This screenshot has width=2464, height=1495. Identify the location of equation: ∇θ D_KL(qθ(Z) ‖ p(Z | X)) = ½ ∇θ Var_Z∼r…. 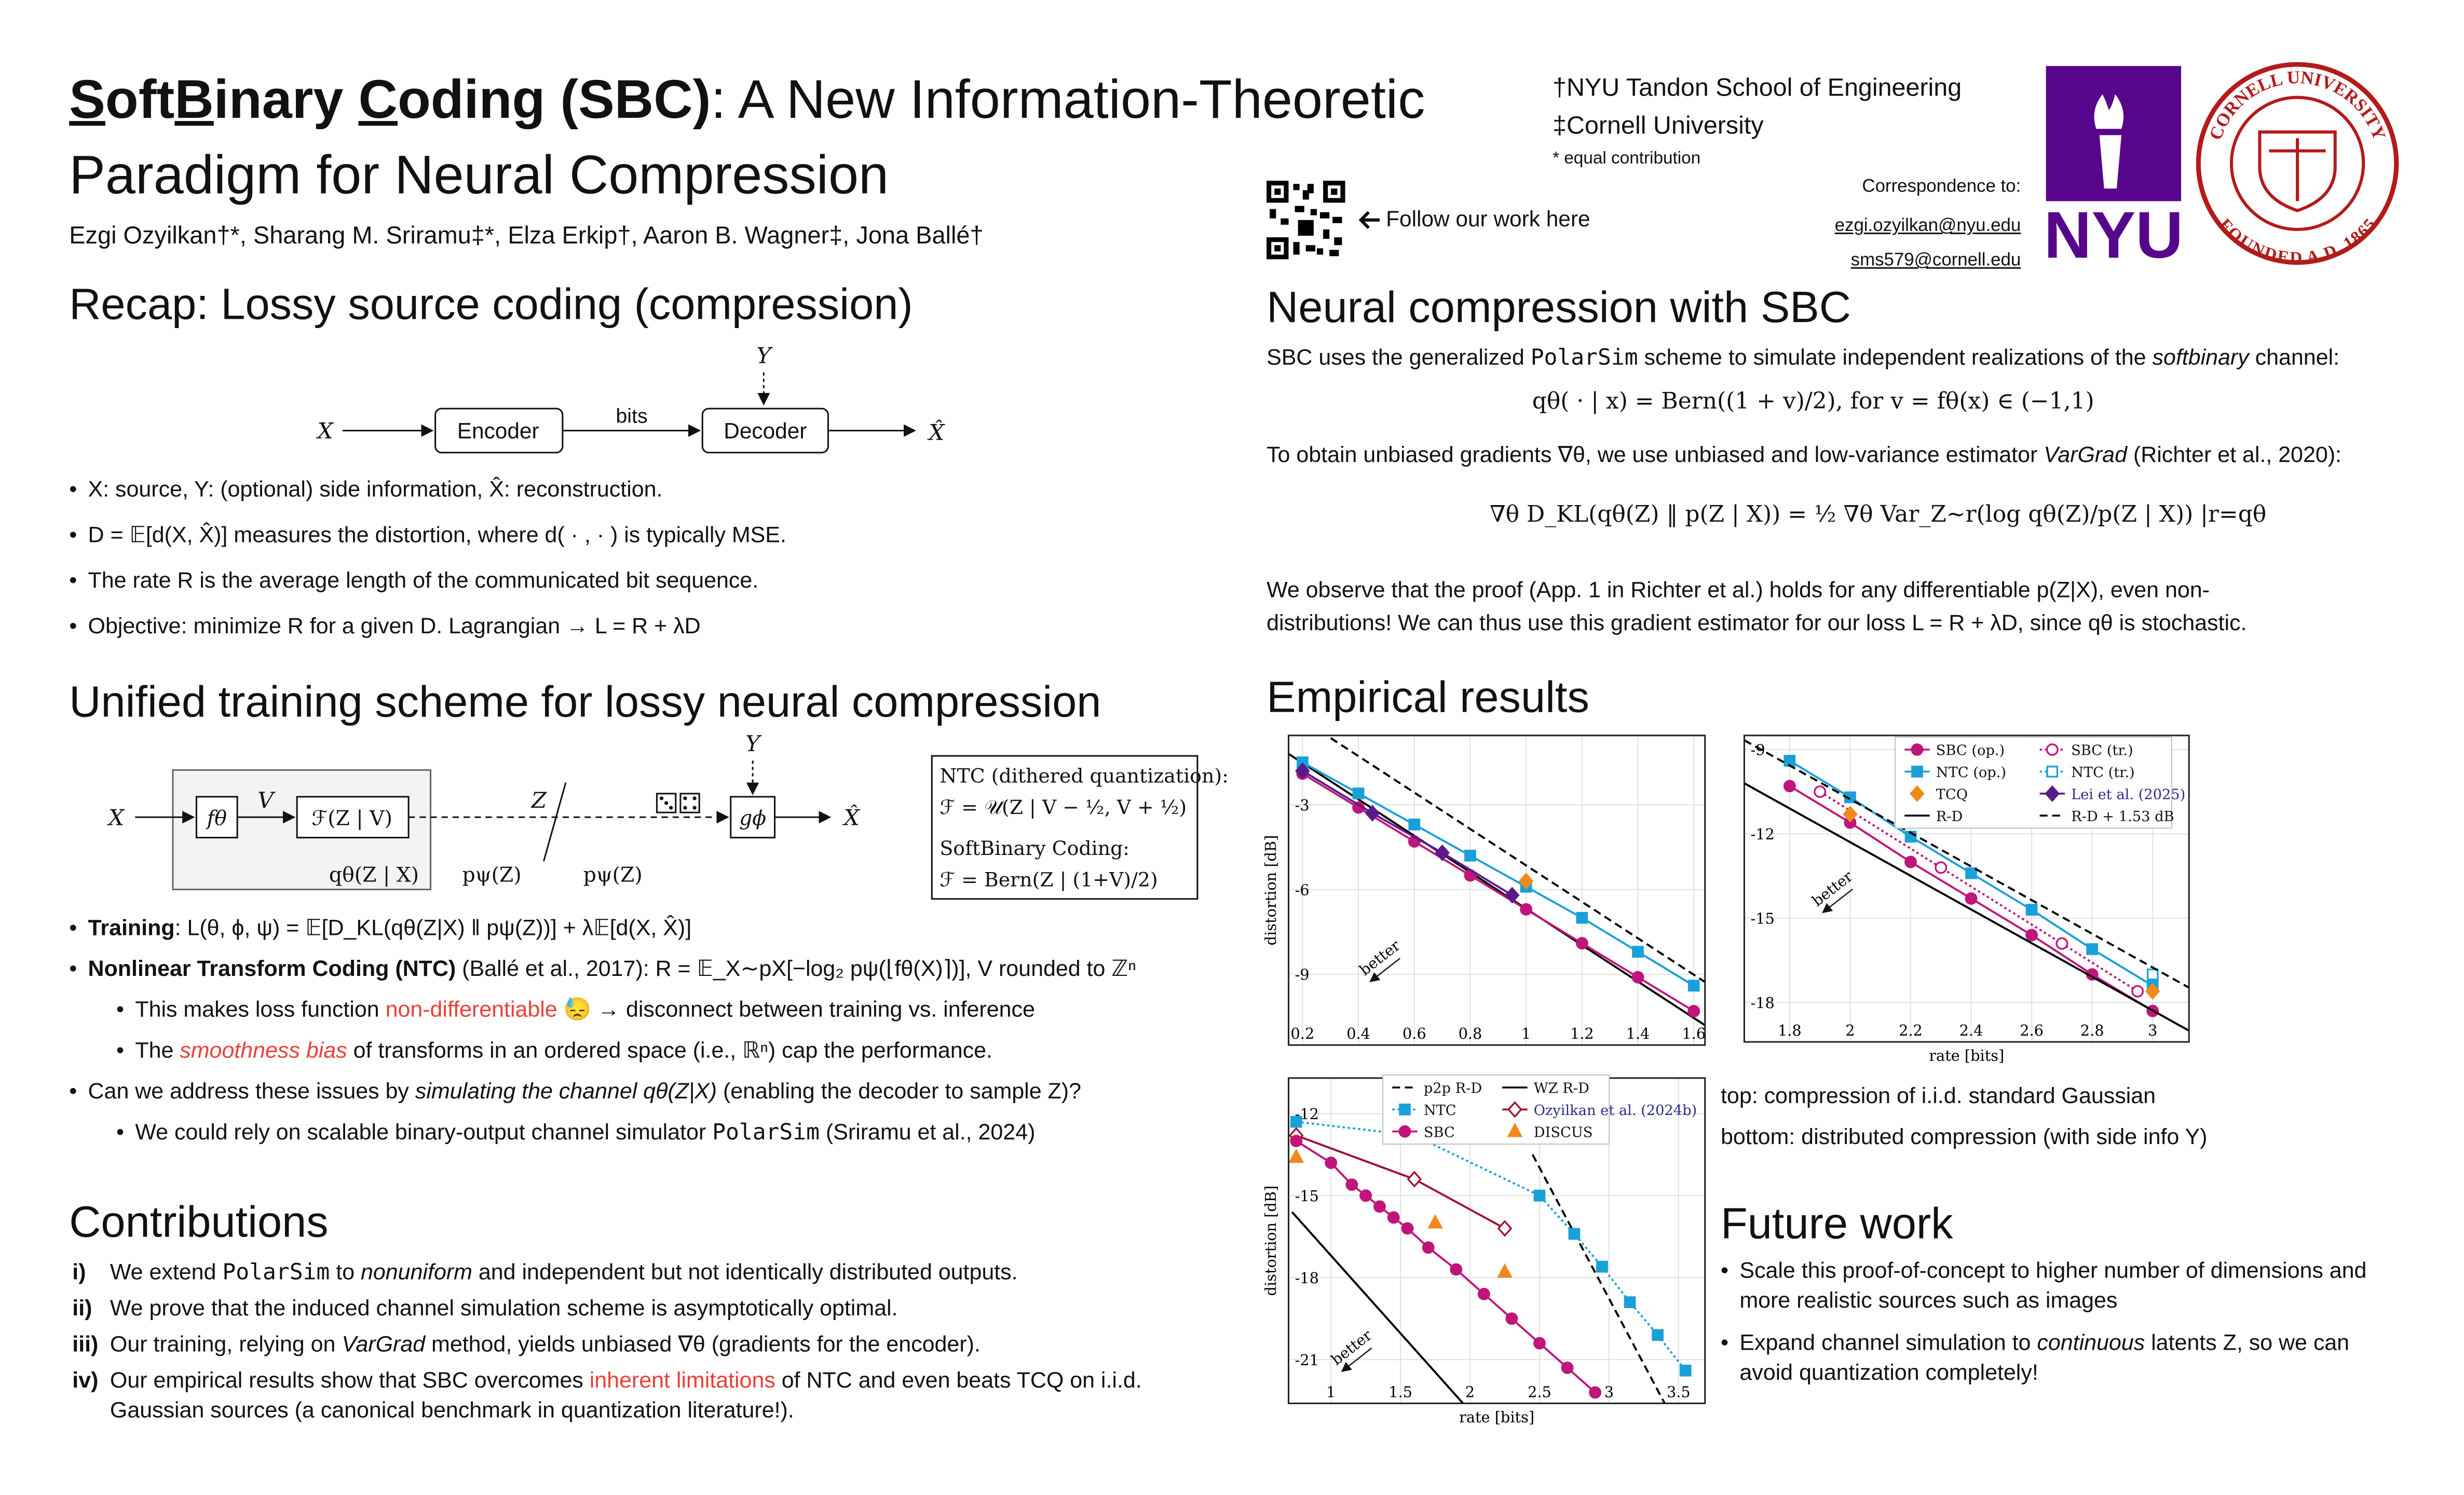
(1878, 515).